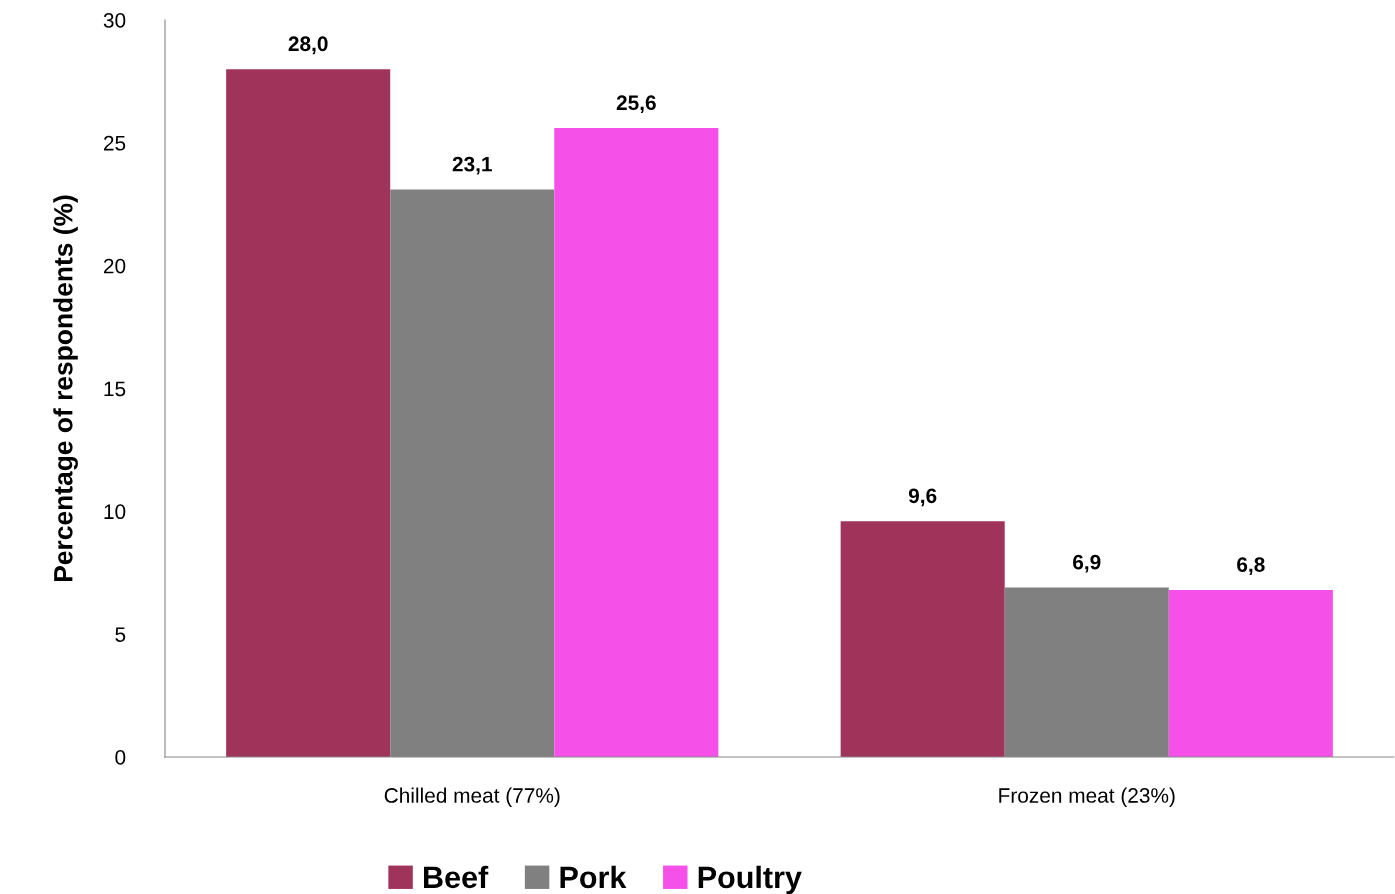 The height and width of the screenshot is (894, 1395). I want to click on data-label: 25,6, so click(636, 104).